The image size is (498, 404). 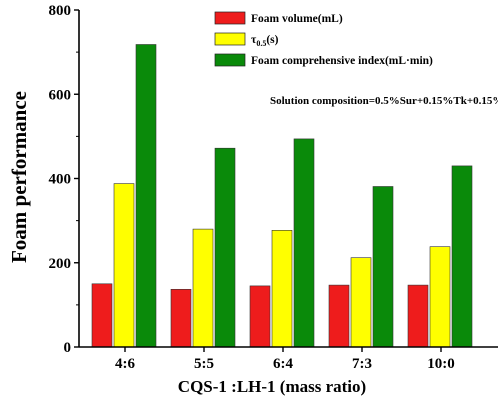 What do you see at coordinates (204, 364) in the screenshot?
I see `x-tick-label: 5:5` at bounding box center [204, 364].